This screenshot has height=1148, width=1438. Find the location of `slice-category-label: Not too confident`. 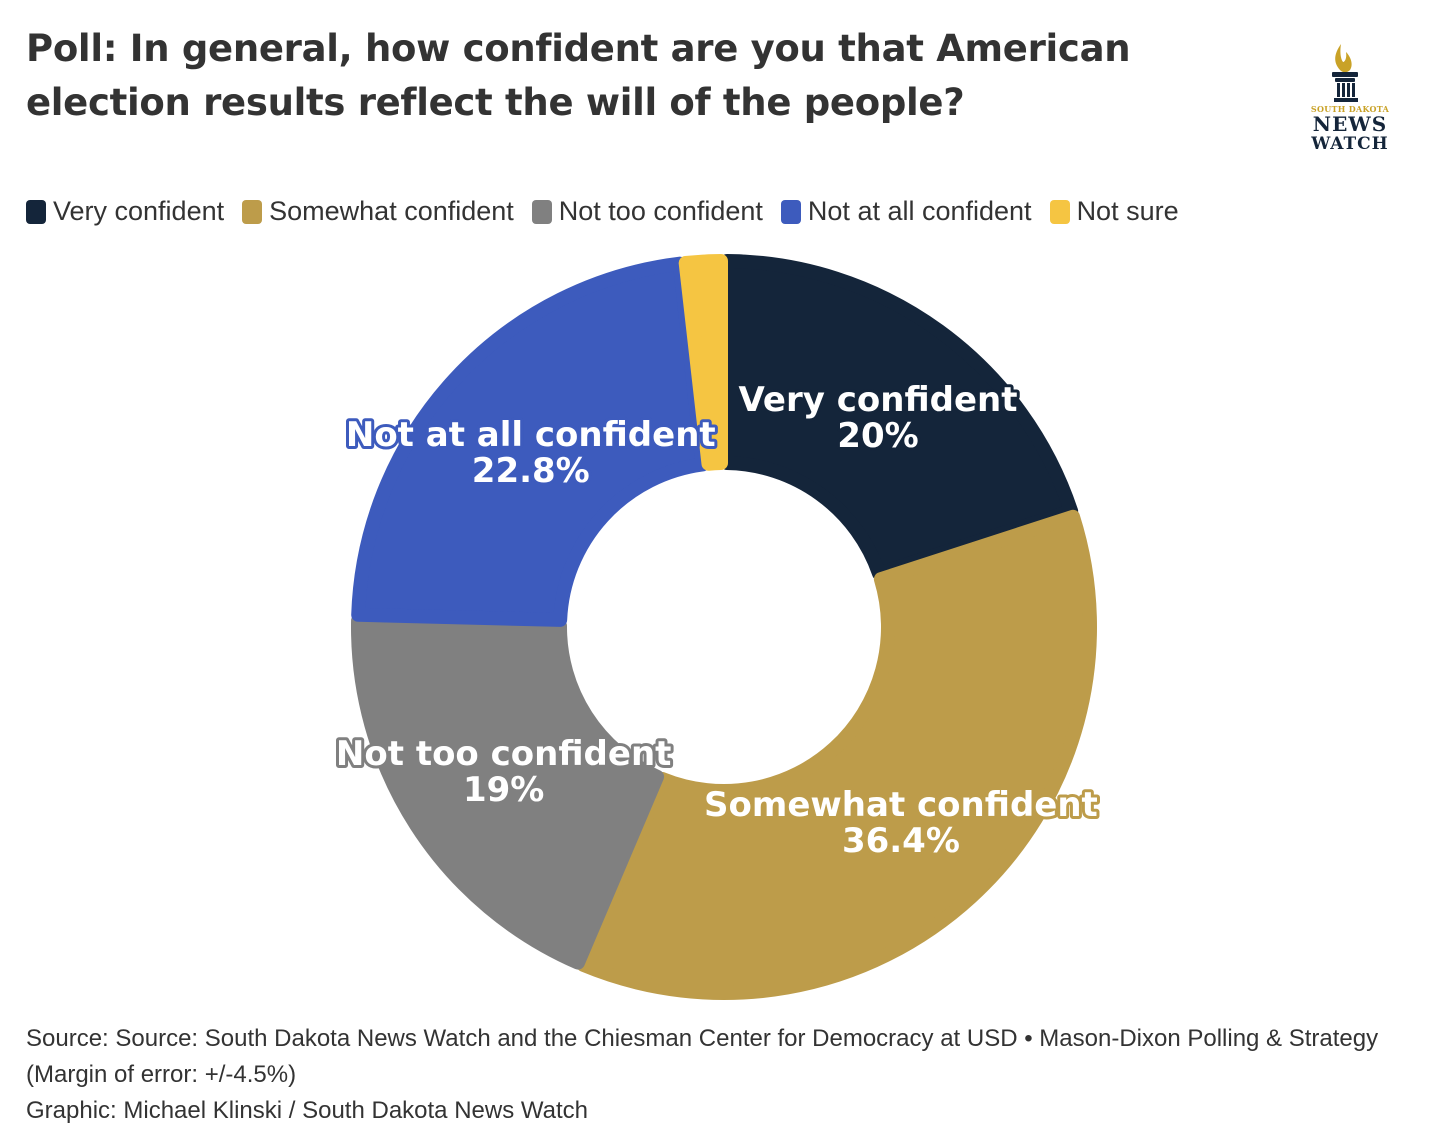

slice-category-label: Not too confident is located at coordinates (503, 754).